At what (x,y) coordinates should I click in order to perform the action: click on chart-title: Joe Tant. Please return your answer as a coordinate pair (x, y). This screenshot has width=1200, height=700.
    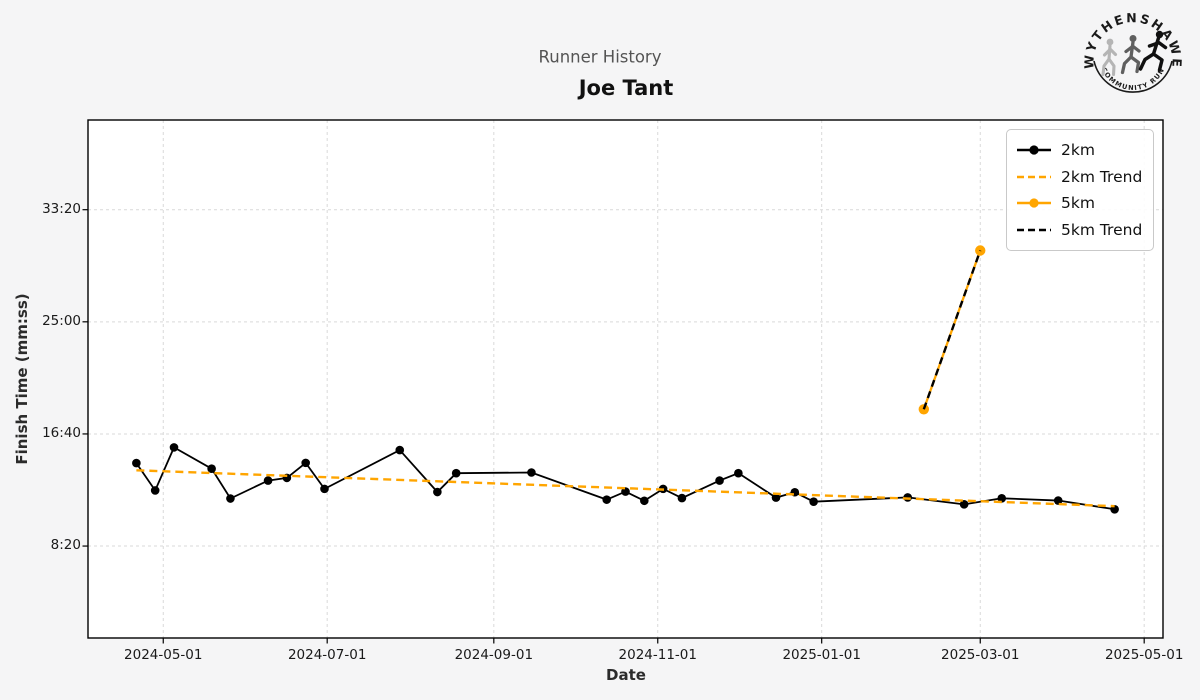
    Looking at the image, I should click on (626, 88).